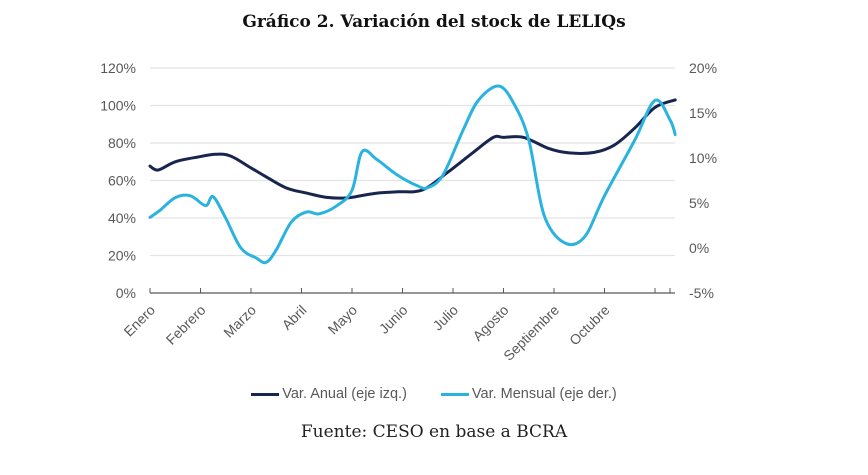  What do you see at coordinates (699, 203) in the screenshot?
I see `right-tick-label: 5%` at bounding box center [699, 203].